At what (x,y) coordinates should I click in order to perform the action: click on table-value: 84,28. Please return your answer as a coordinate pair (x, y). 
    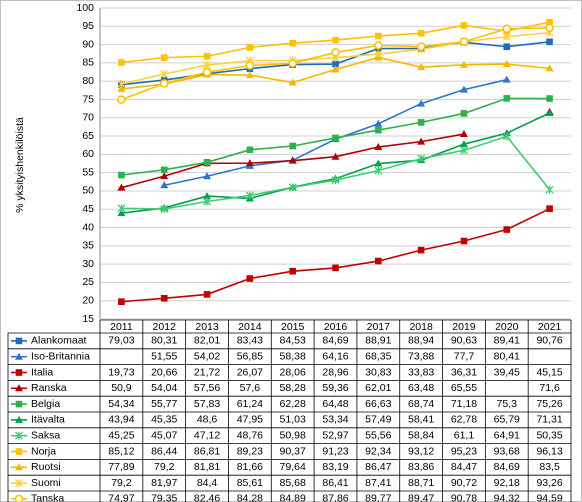
    Looking at the image, I should click on (250, 497).